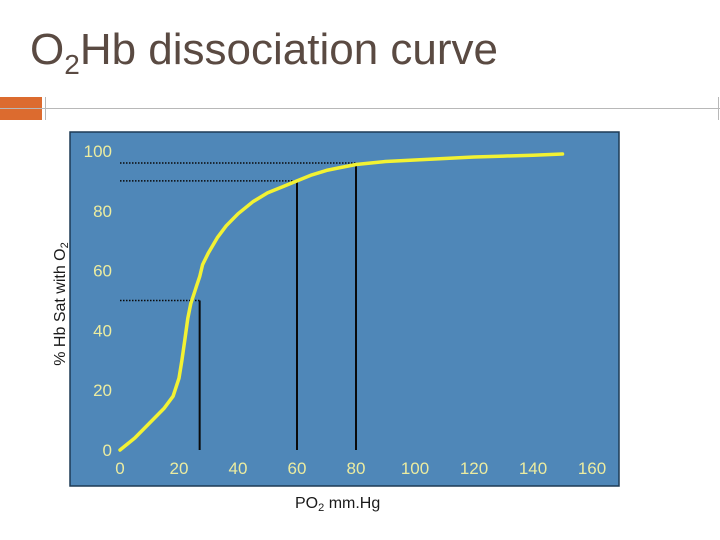 The width and height of the screenshot is (720, 540). What do you see at coordinates (297, 468) in the screenshot?
I see `x-tick-label: 60` at bounding box center [297, 468].